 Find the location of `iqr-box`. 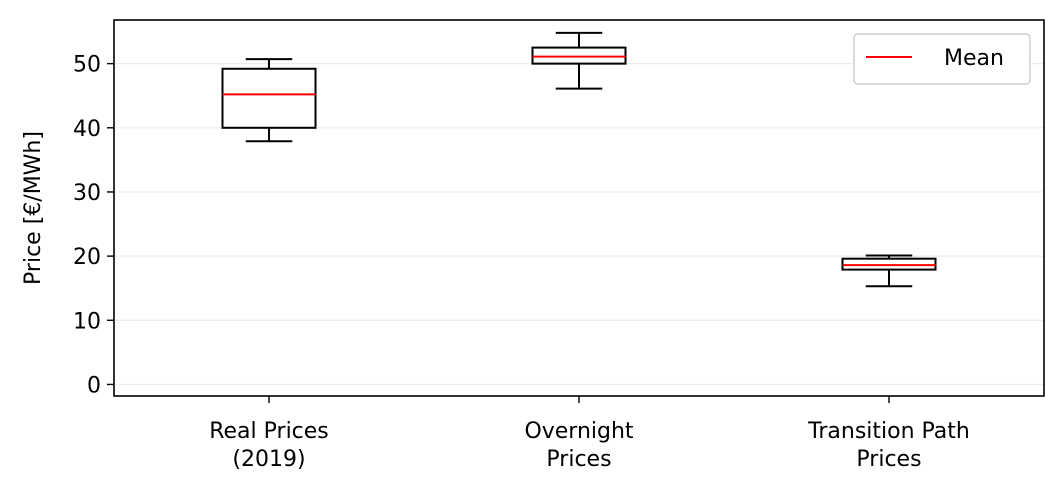

iqr-box is located at coordinates (269, 98).